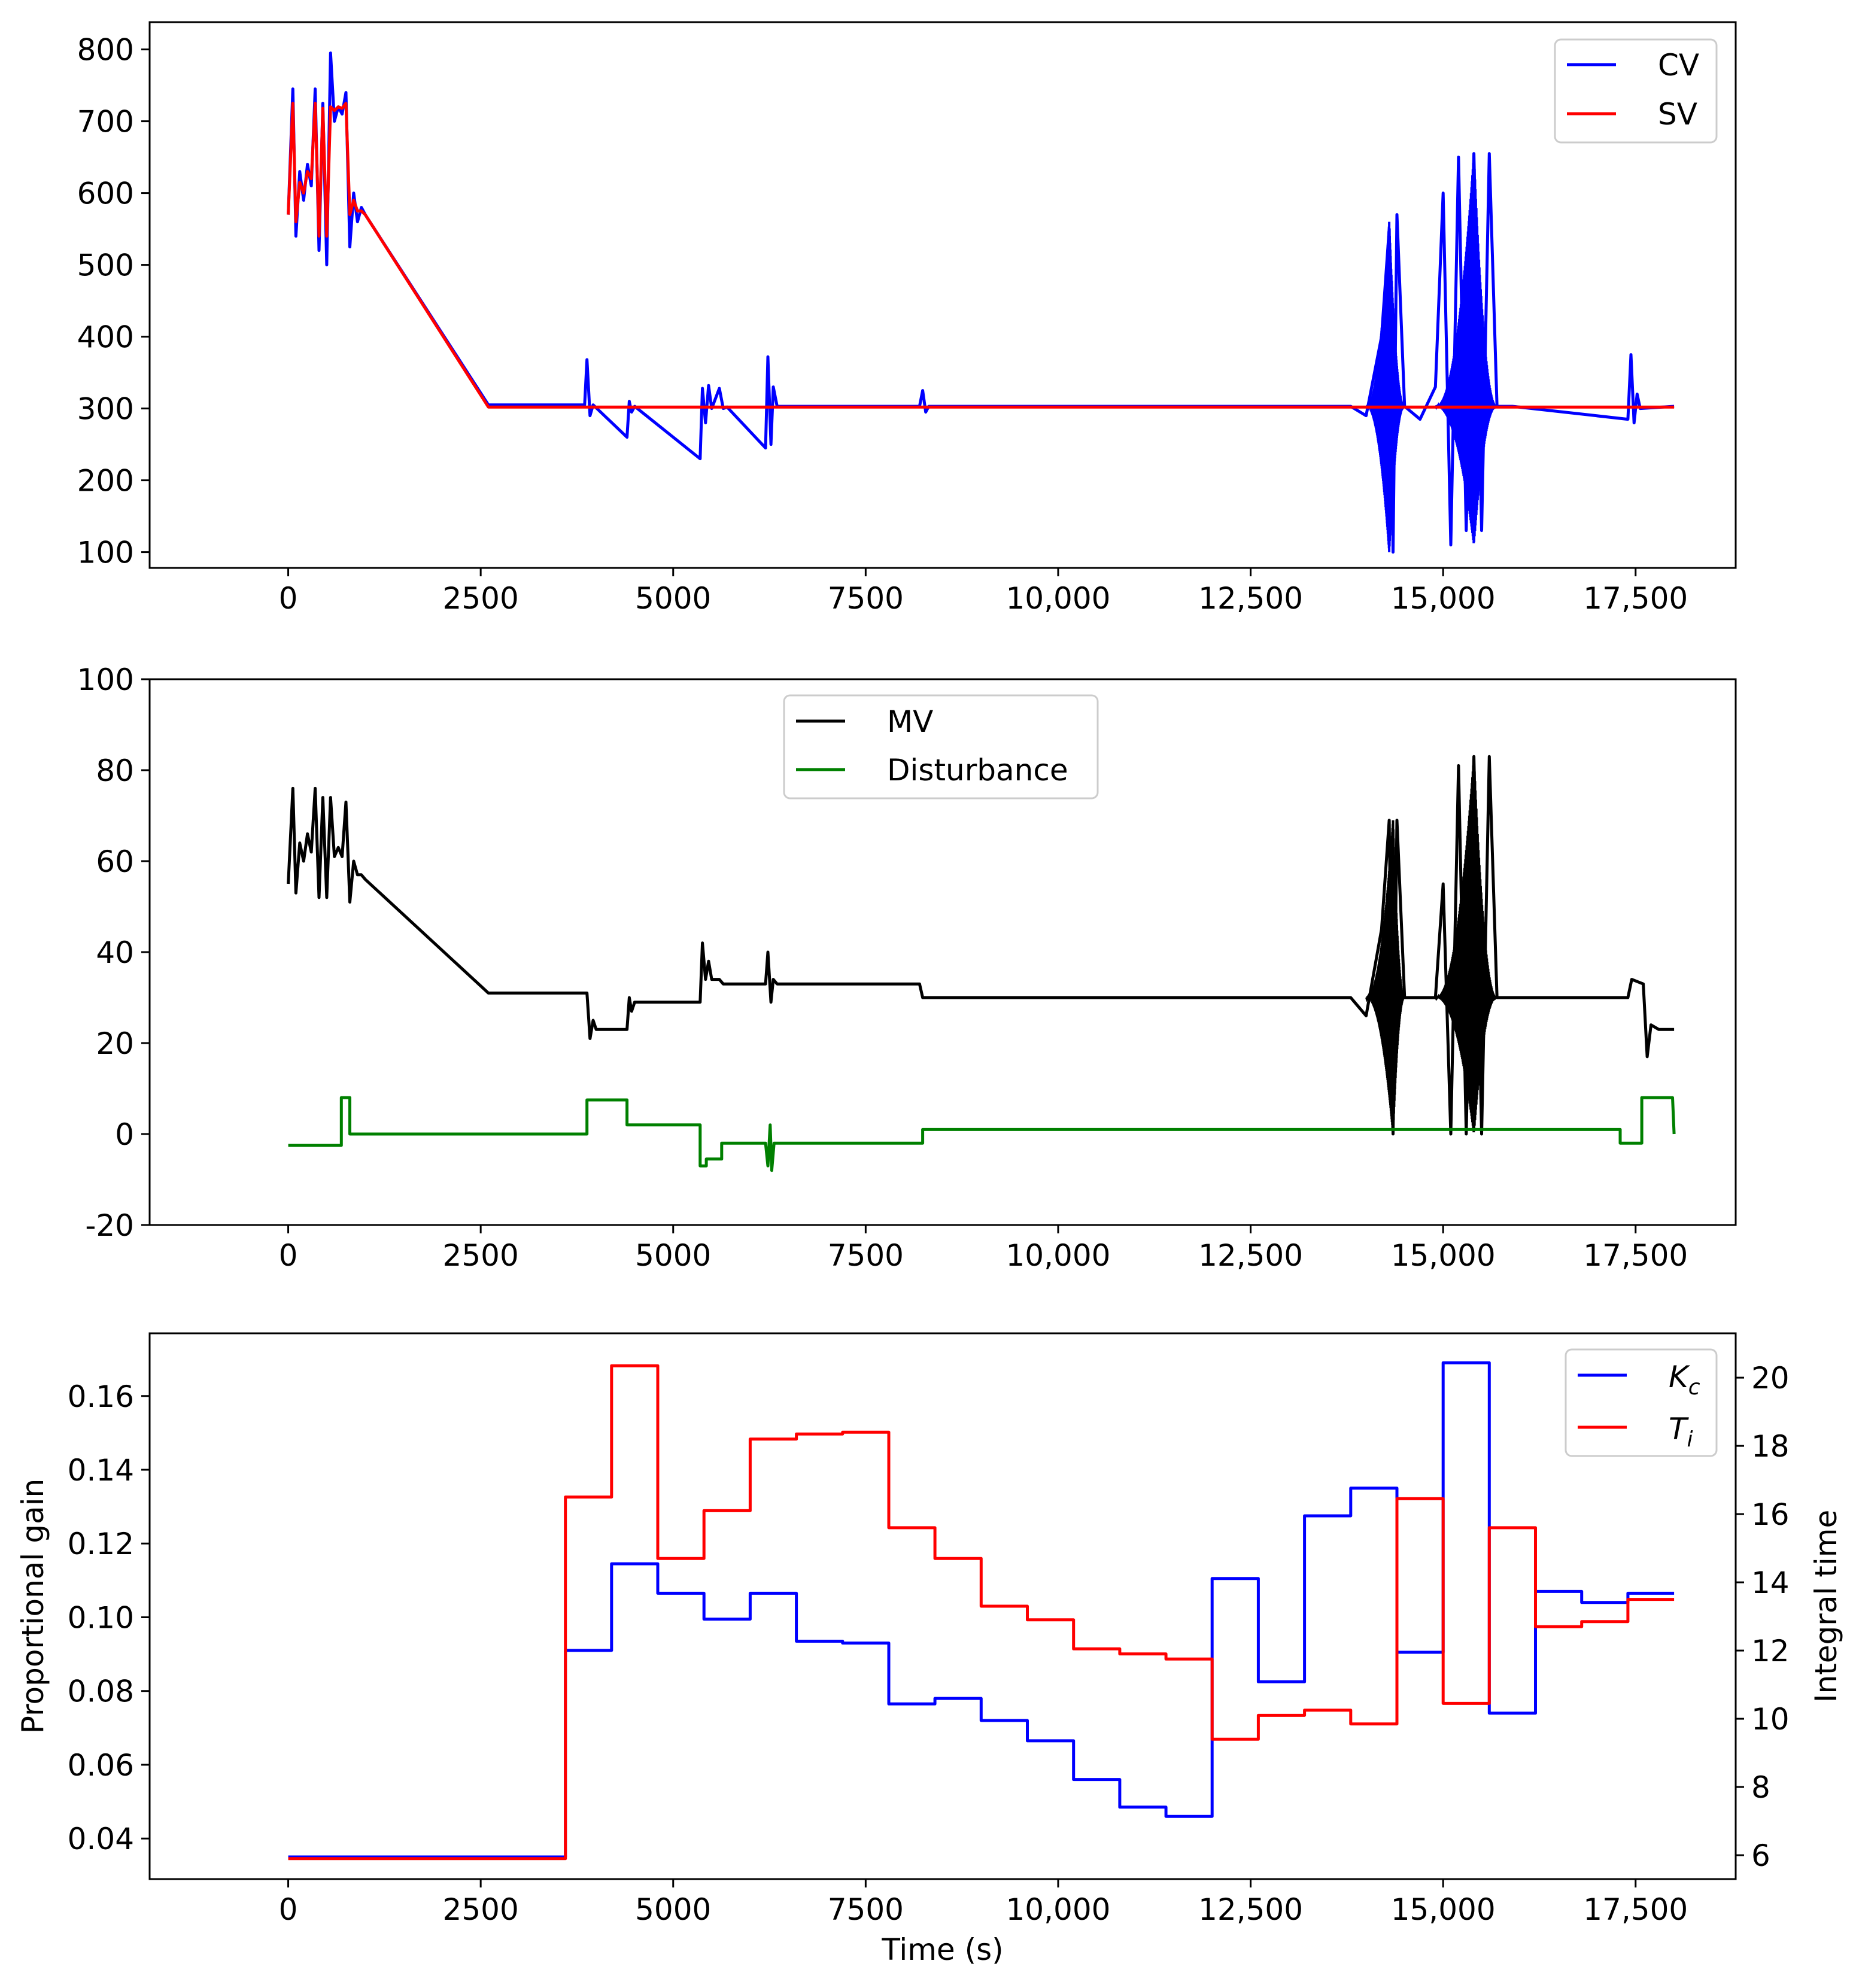 Image resolution: width=1853 pixels, height=1988 pixels. Describe the element at coordinates (1636, 91) in the screenshot. I see `panel-1-legend: CV SV` at that location.